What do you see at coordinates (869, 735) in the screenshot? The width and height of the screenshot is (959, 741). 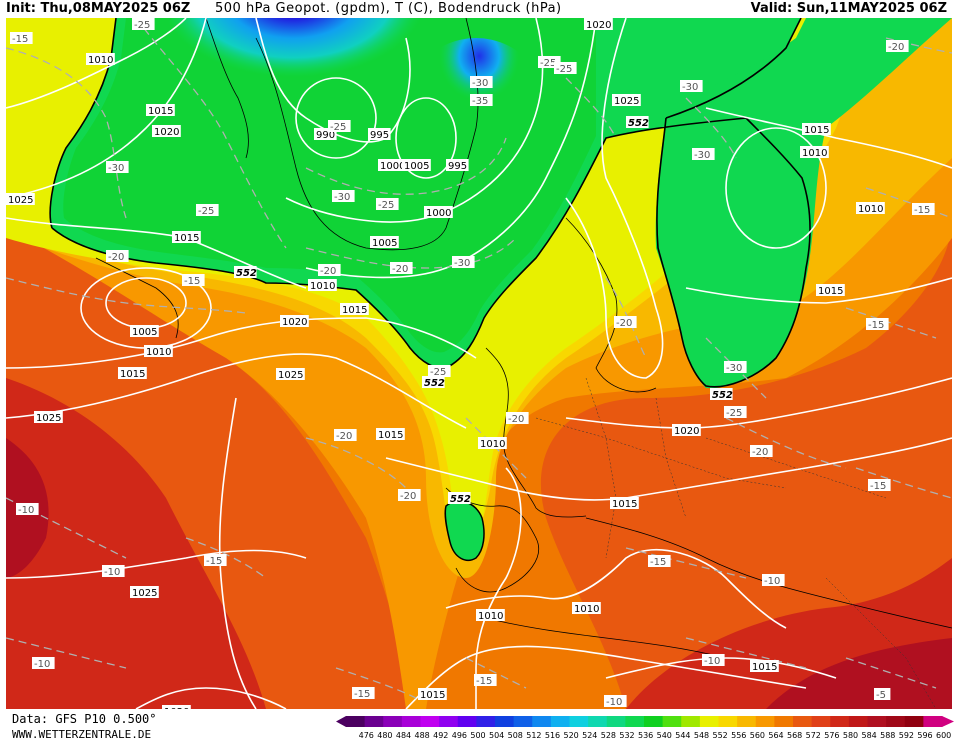 I see `colorbar-level-label: 584` at bounding box center [869, 735].